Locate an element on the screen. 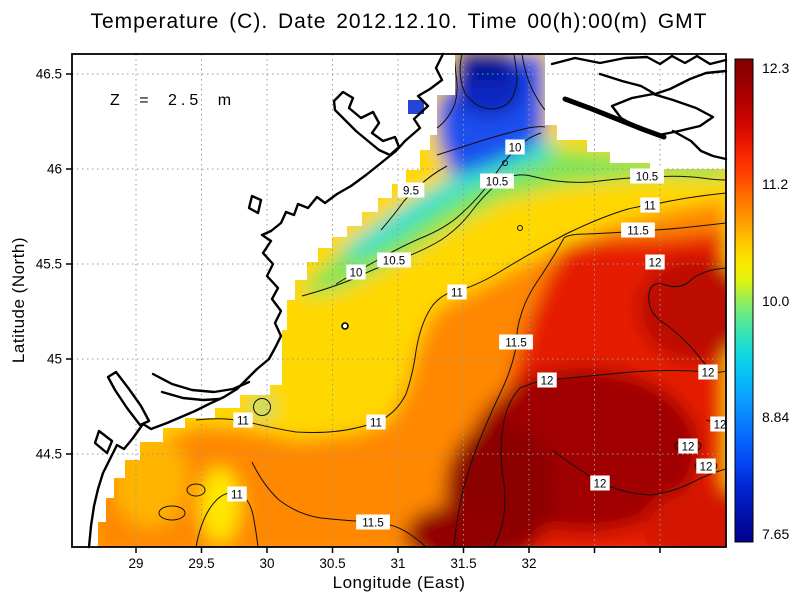 This screenshot has height=605, width=800. colorbar: 12.3 11.2 10.0 8.84 7.65 is located at coordinates (761, 300).